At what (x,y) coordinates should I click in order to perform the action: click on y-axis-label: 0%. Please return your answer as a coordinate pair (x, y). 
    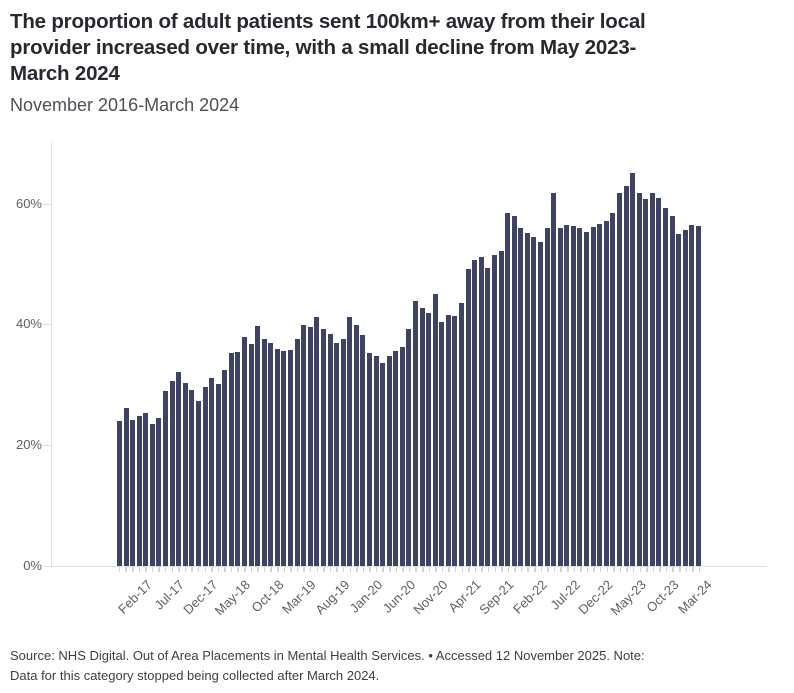
    Looking at the image, I should click on (32, 565).